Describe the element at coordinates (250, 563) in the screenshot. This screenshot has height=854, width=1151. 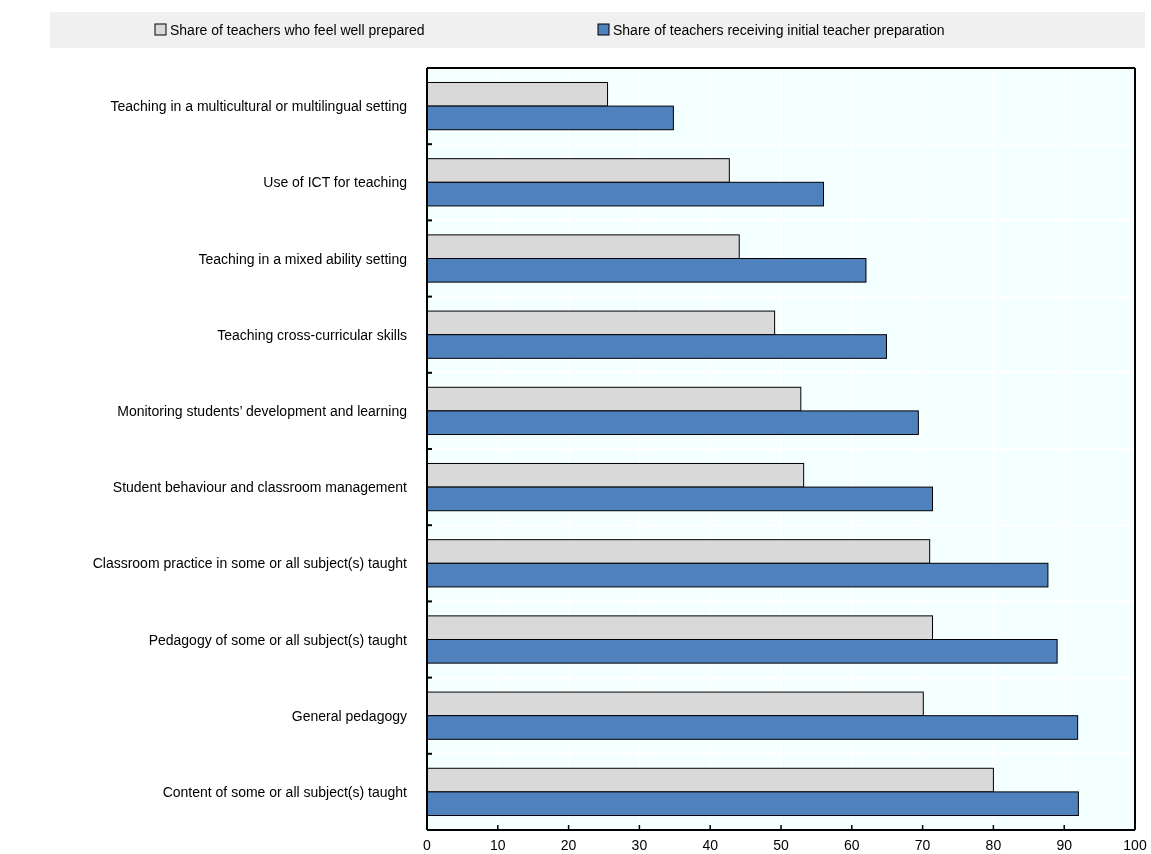
I see `y-tick-label: Classroom practice in some or all subject(s) taught` at that location.